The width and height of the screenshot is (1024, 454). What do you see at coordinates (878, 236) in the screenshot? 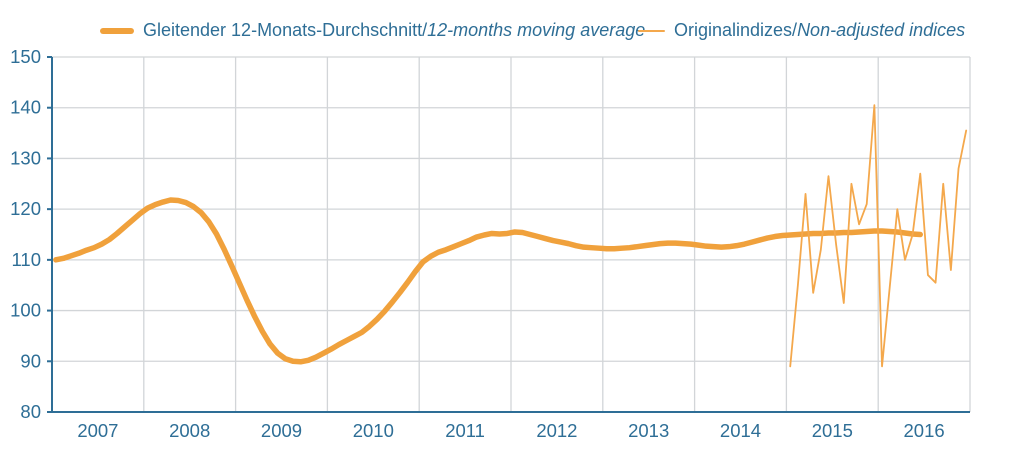
I see `series-line-original-indices` at bounding box center [878, 236].